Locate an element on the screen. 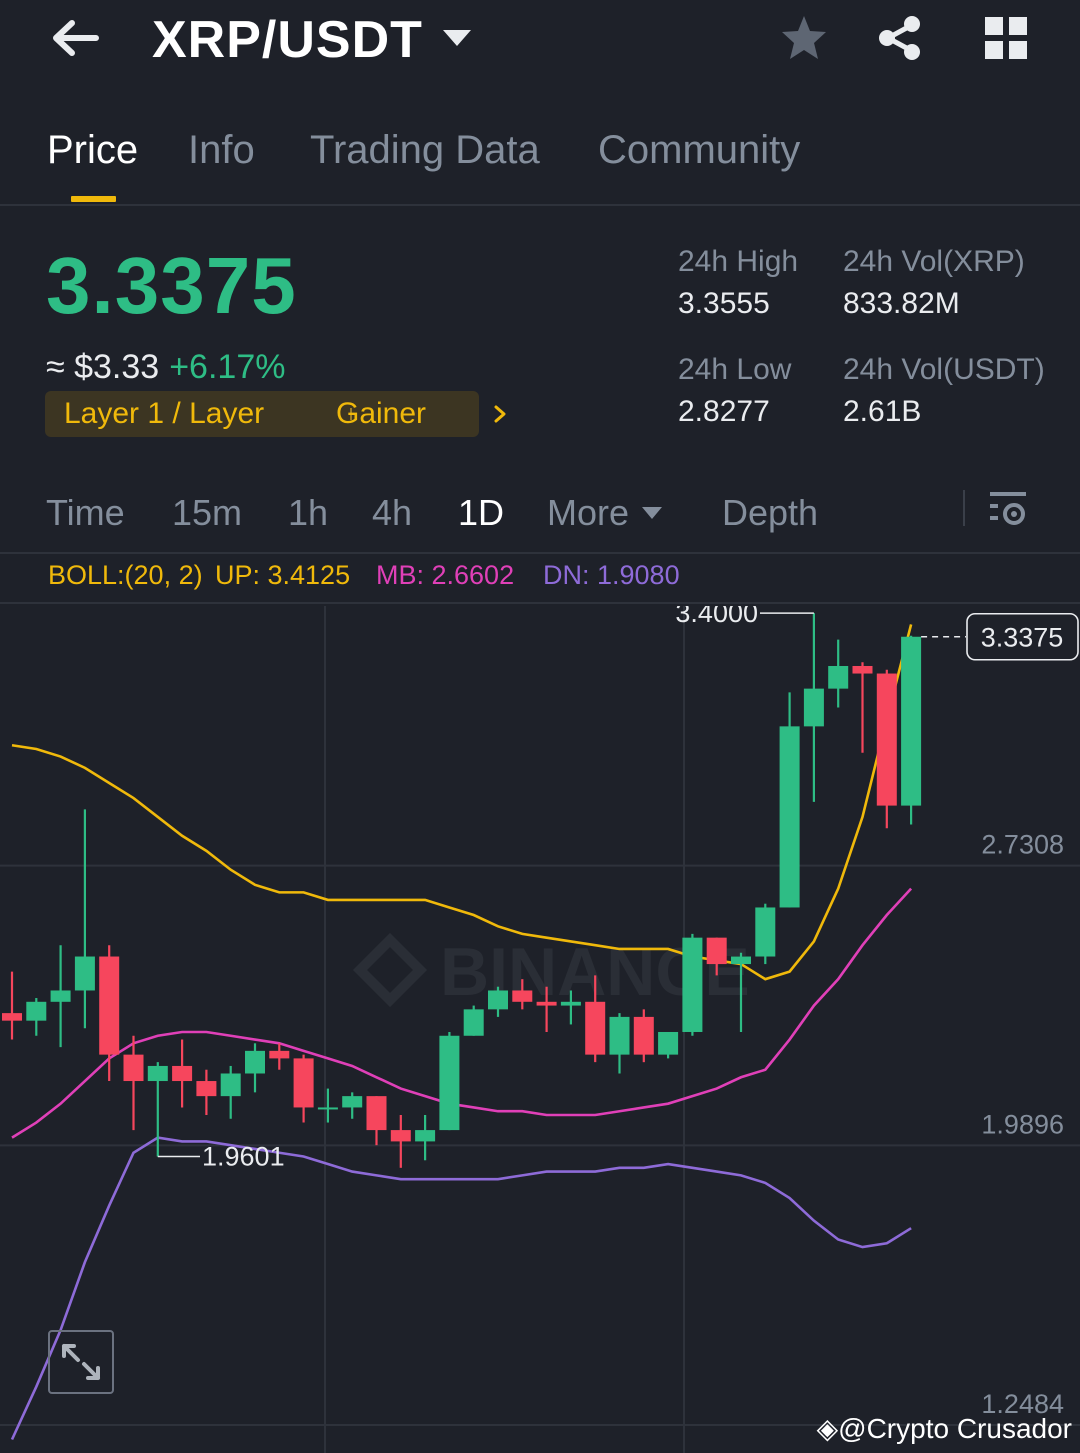 The width and height of the screenshot is (1080, 1453). star-icon is located at coordinates (804, 38).